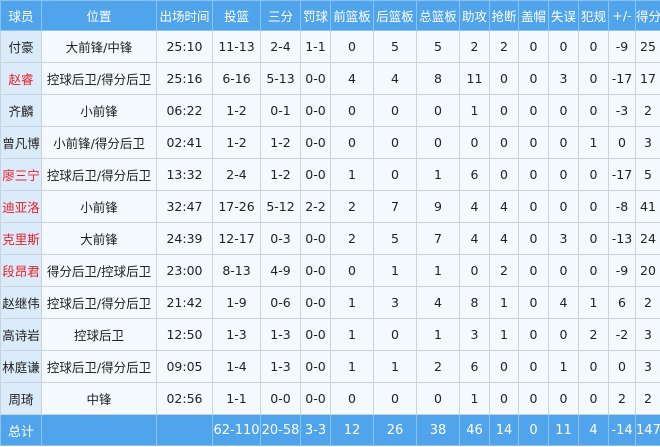  Describe the element at coordinates (438, 15) in the screenshot. I see `column-header: 总篮板` at that location.